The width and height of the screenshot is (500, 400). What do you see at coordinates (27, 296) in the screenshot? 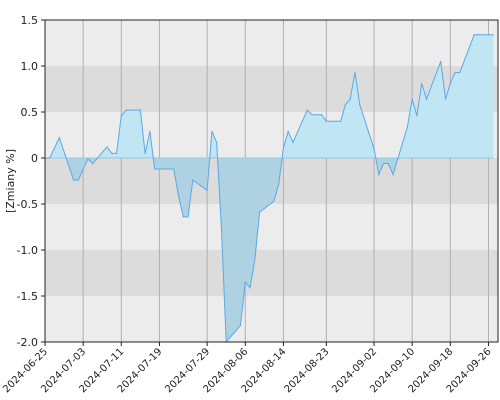
I see `y-tick-label: -1.5` at bounding box center [27, 296].